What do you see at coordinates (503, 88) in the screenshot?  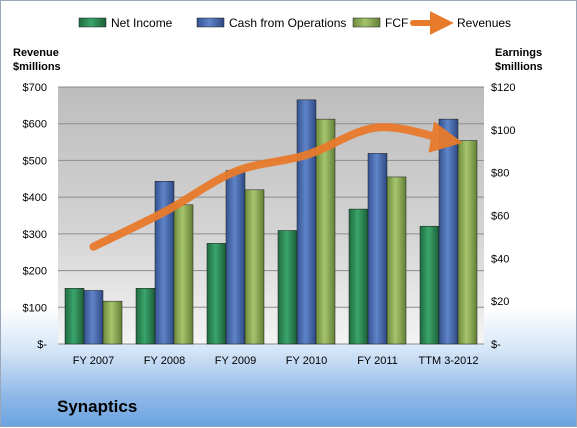 I see `right-axis-tick-label: $120` at bounding box center [503, 88].